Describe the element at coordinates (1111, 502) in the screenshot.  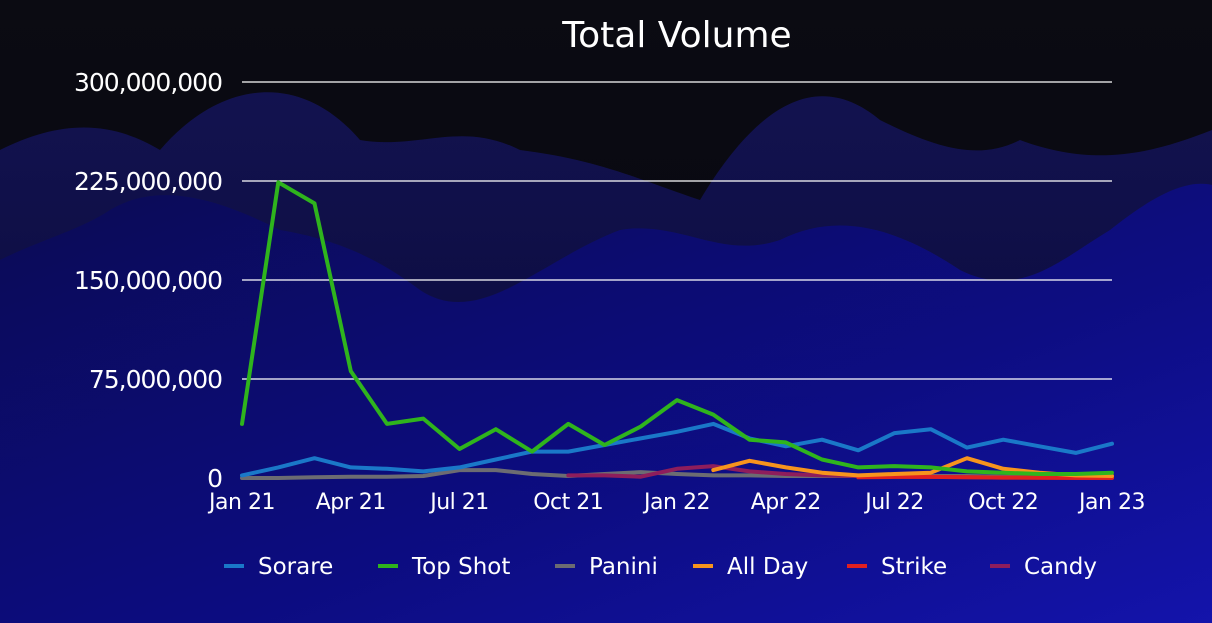
I see `x-tick-label: Jan 23` at that location.